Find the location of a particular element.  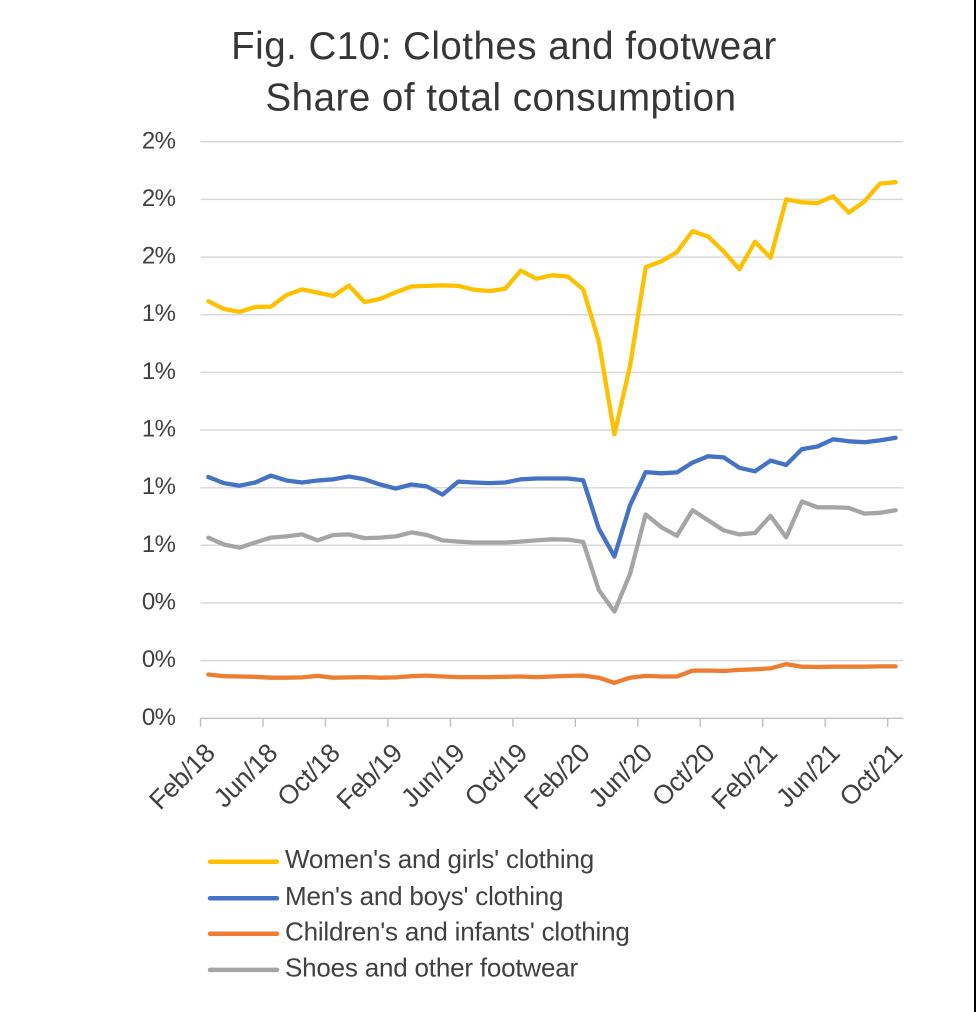

svg-text: Women's and girls' clothing is located at coordinates (439, 859).